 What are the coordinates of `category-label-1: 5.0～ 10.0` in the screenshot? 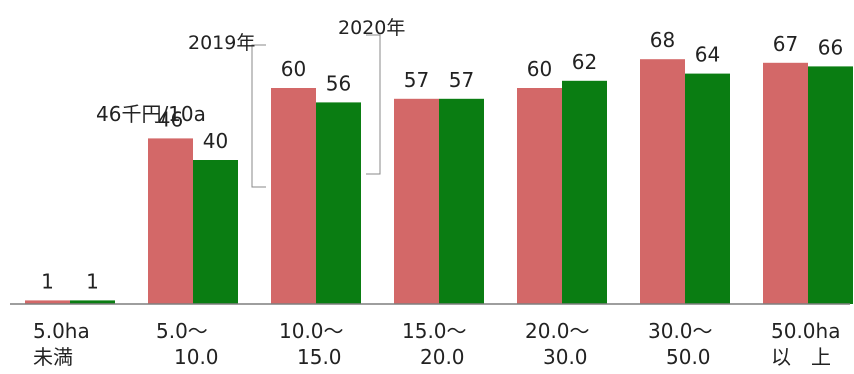 It's located at (187, 344).